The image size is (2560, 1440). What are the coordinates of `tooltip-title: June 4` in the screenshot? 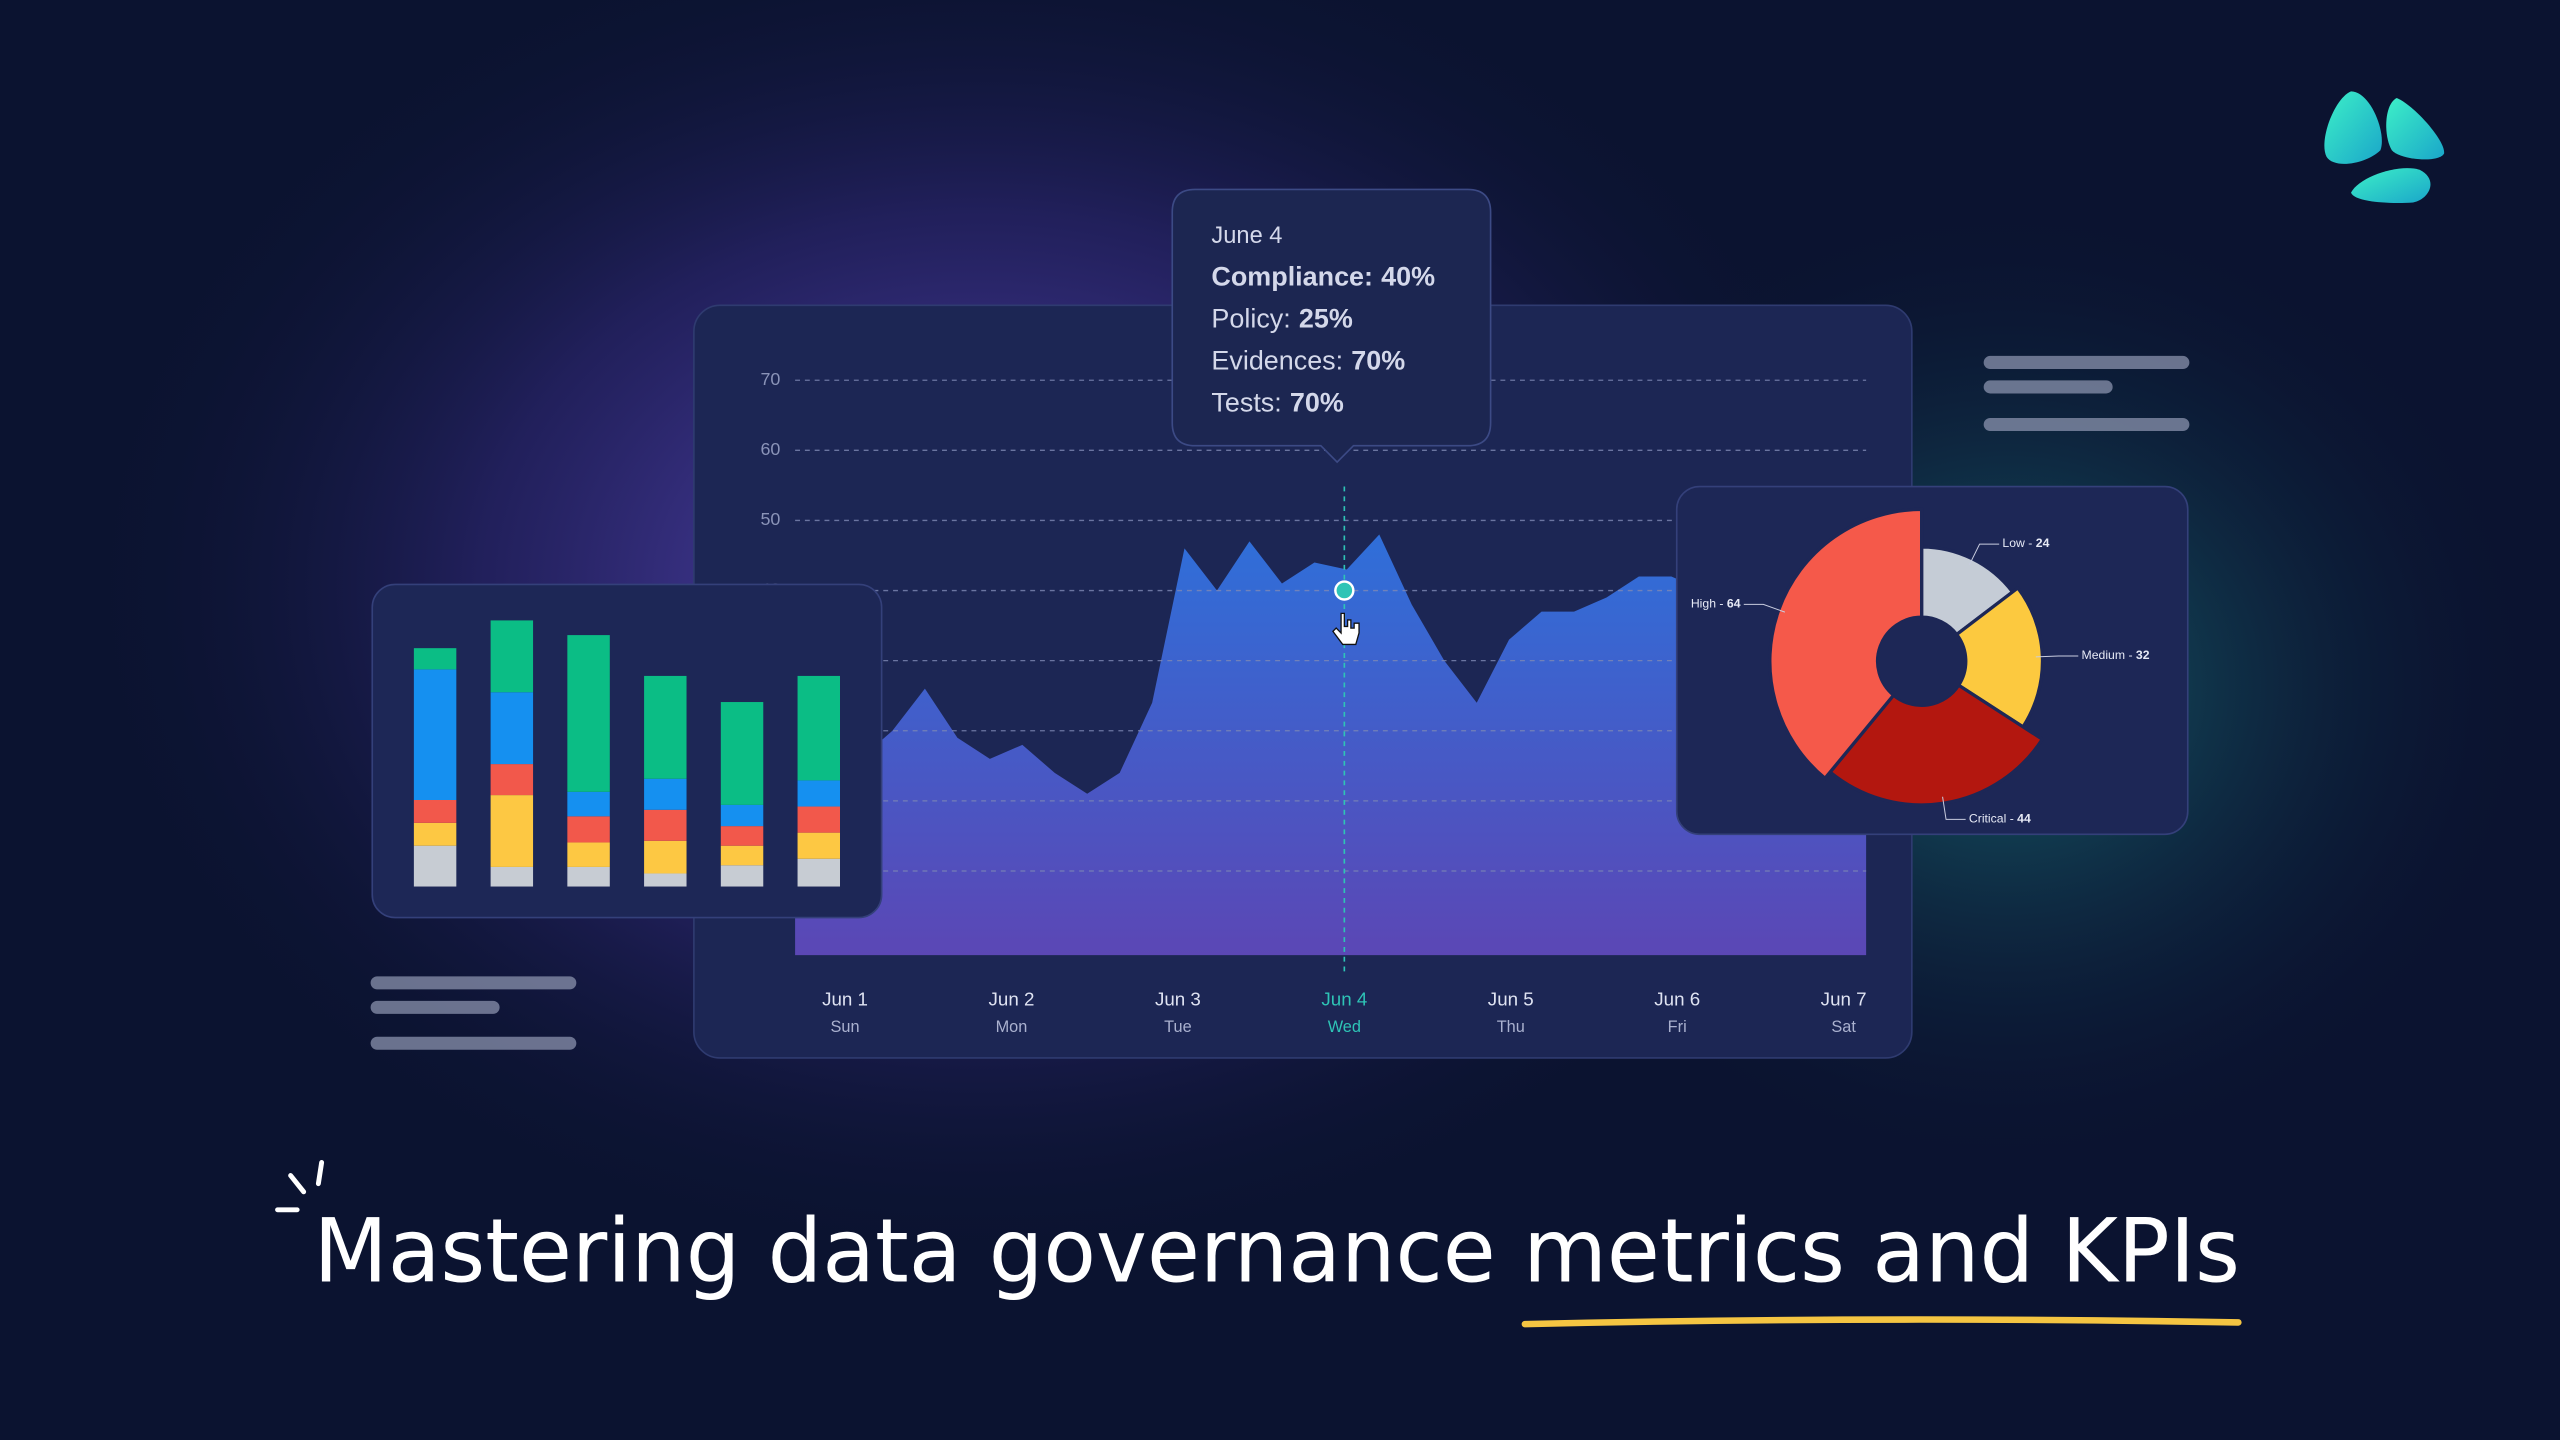 It's located at (1246, 236).